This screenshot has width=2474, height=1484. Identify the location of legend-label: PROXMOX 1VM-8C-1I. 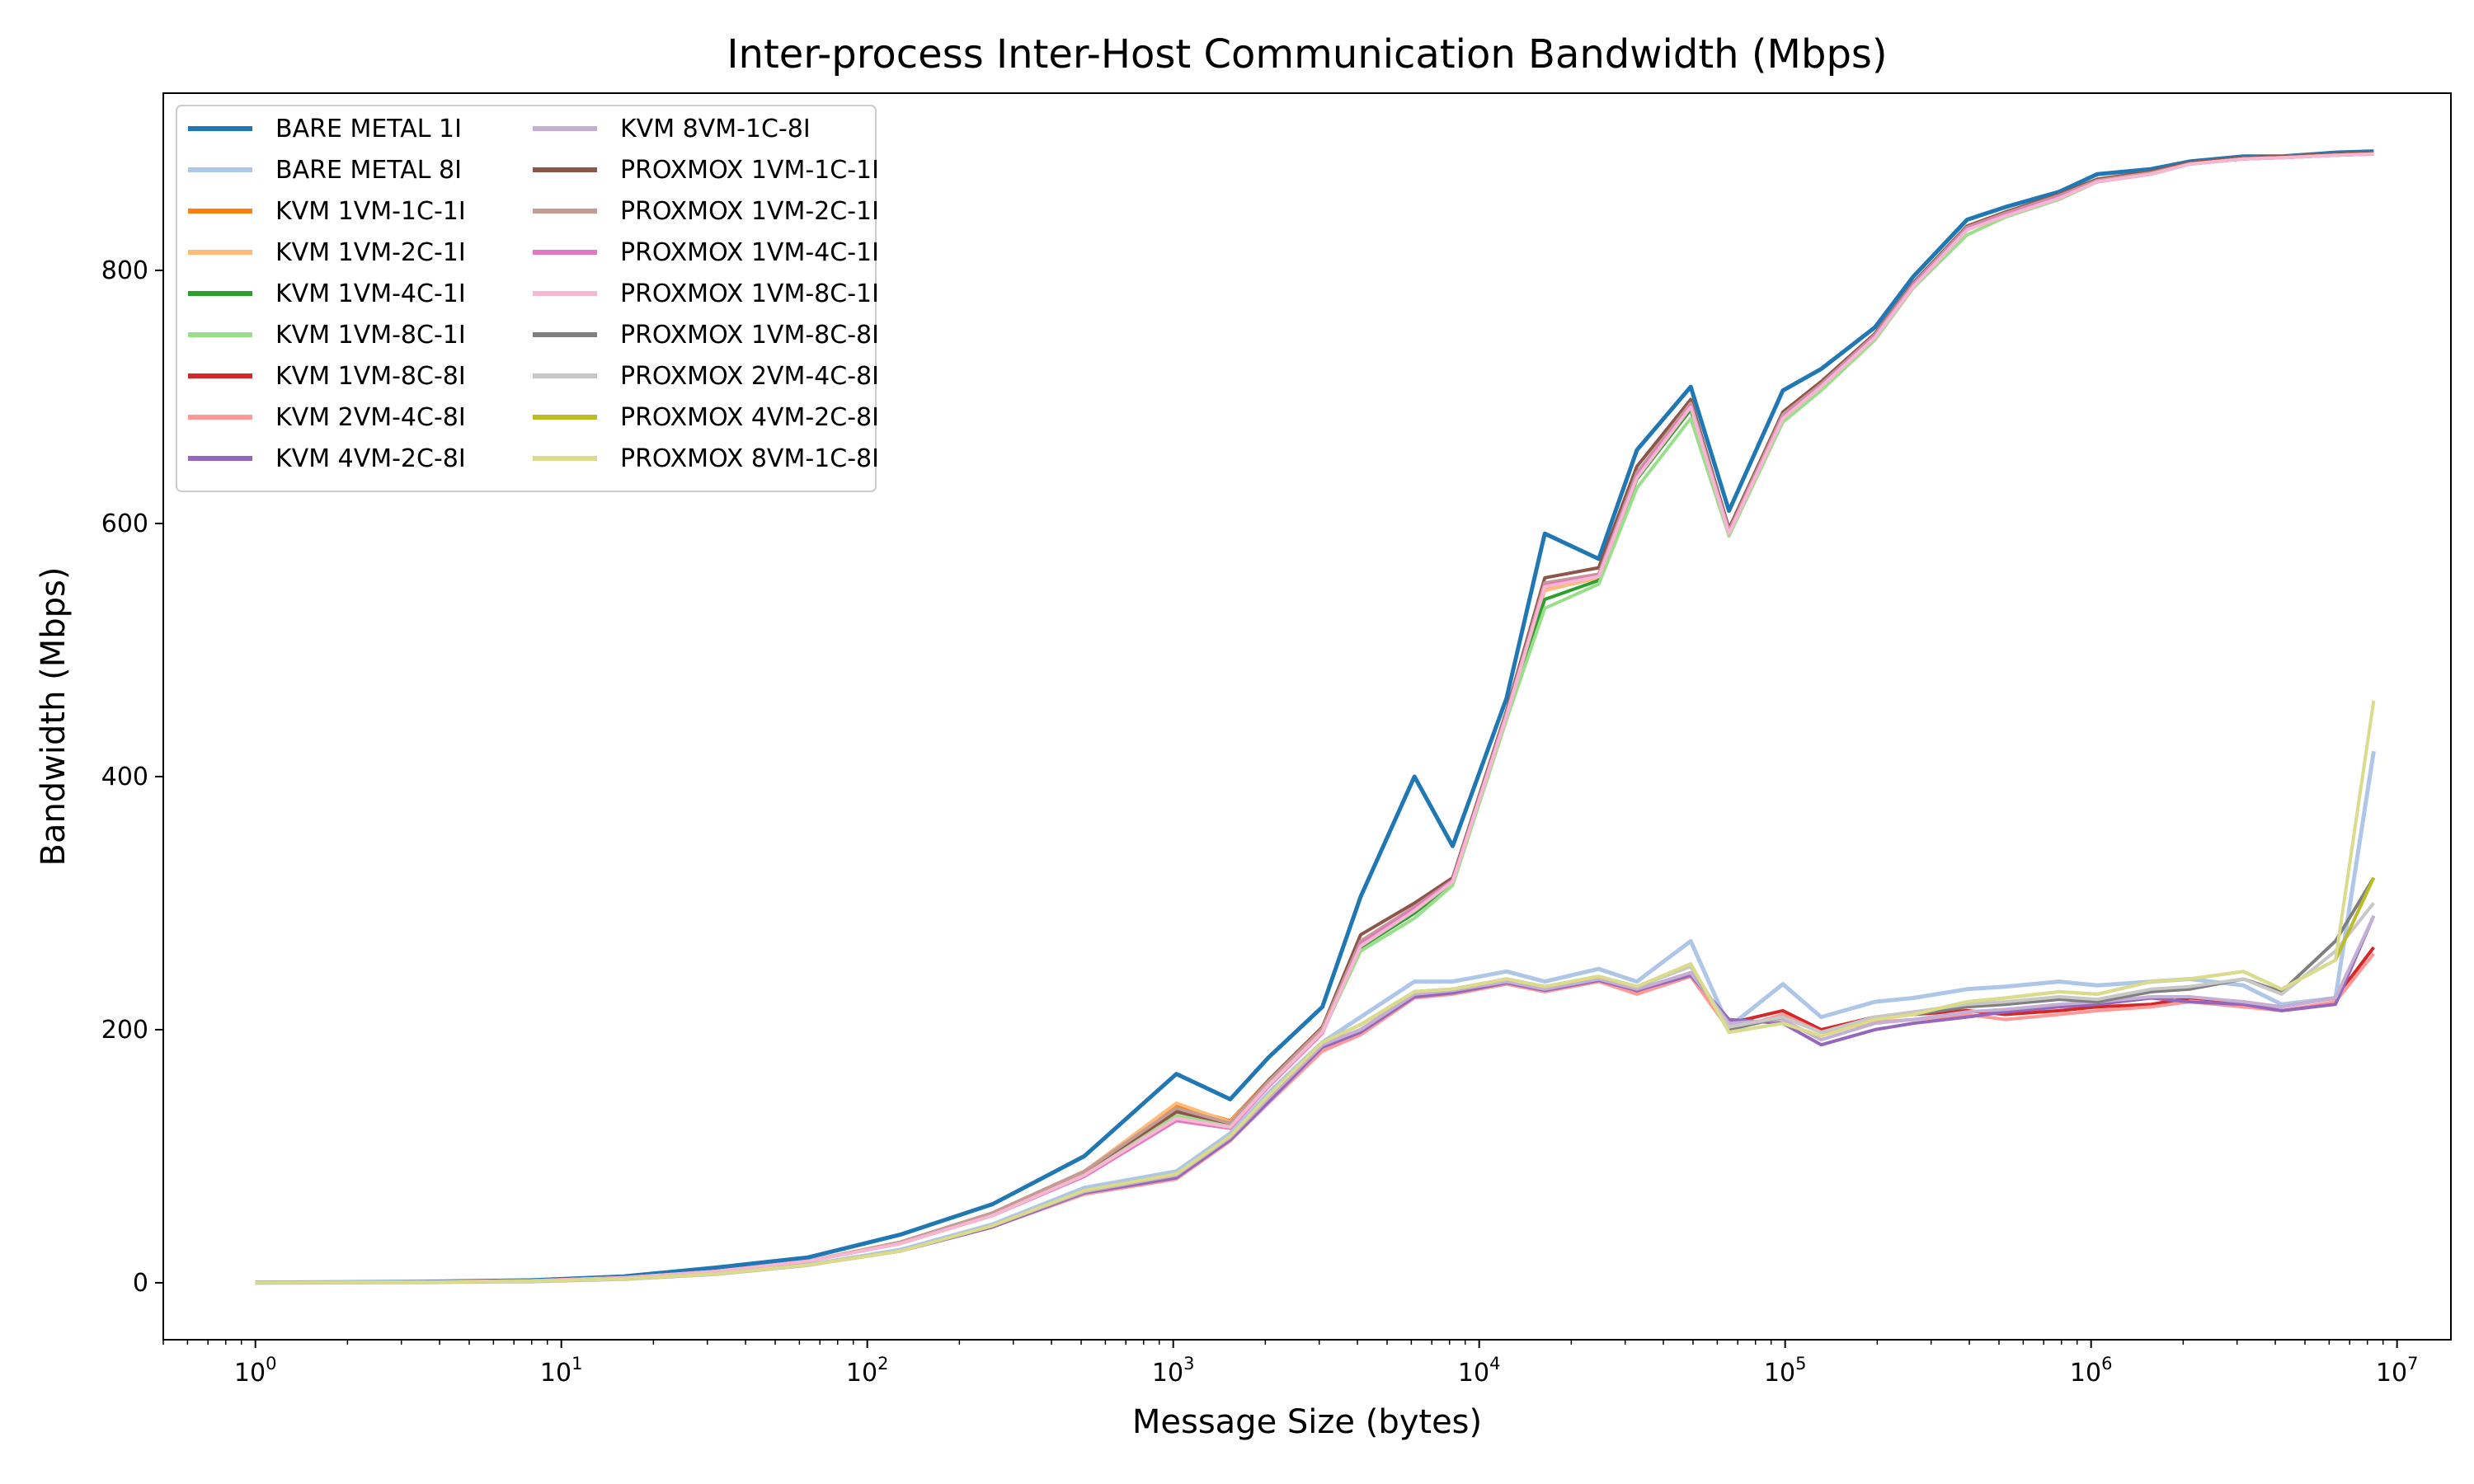
(749, 293).